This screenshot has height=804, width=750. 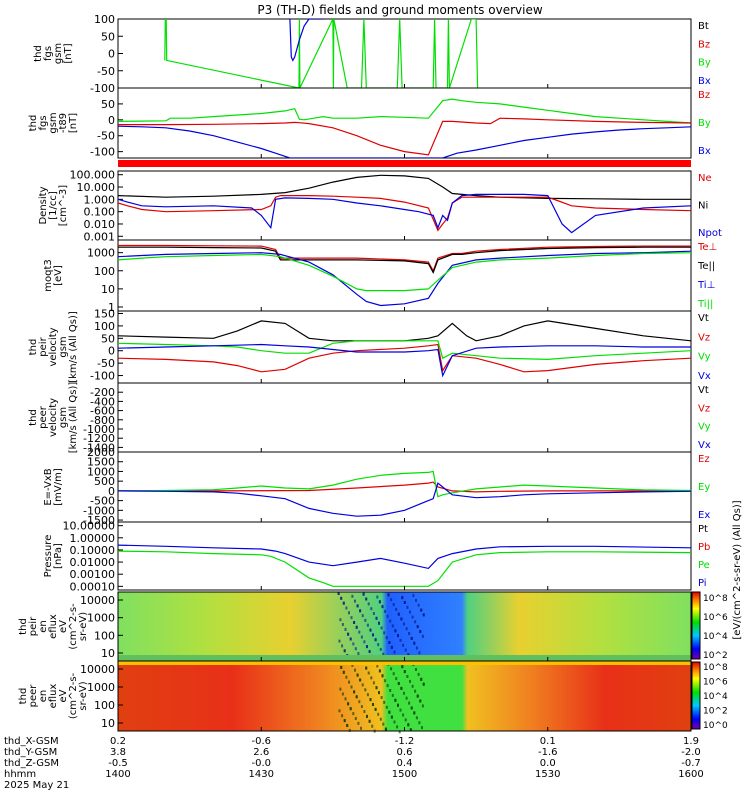 What do you see at coordinates (715, 697) in the screenshot?
I see `colorbar-tick-label: 10^4` at bounding box center [715, 697].